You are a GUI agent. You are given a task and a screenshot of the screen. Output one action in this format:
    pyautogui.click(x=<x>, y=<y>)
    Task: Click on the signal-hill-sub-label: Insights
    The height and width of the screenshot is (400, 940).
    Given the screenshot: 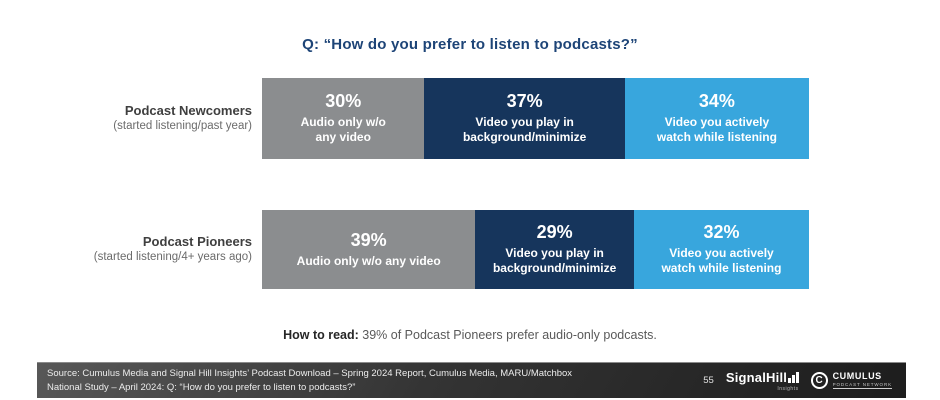 What is the action you would take?
    pyautogui.click(x=788, y=388)
    